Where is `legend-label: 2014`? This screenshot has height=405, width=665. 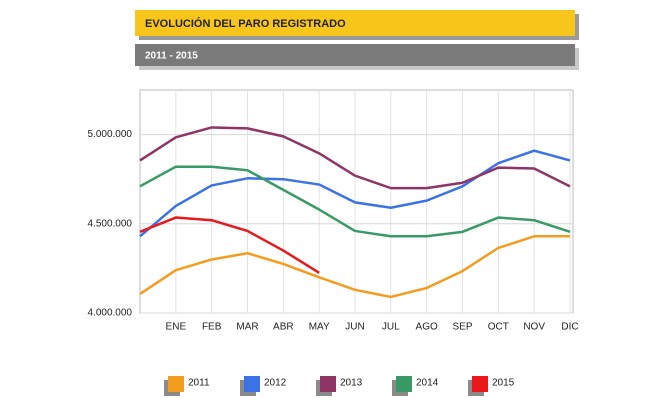 legend-label: 2014 is located at coordinates (427, 383).